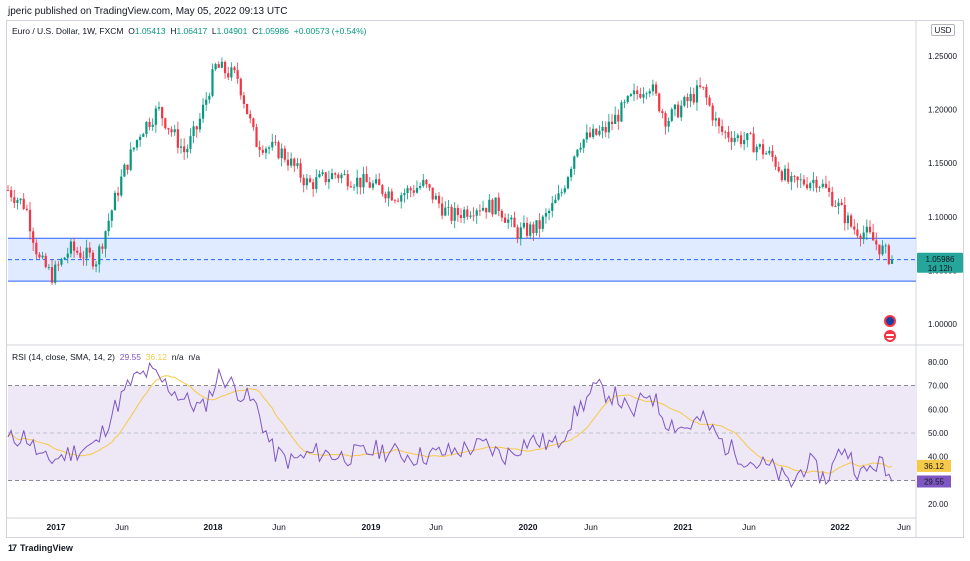 This screenshot has height=561, width=970. What do you see at coordinates (942, 56) in the screenshot?
I see `price-tick-label: 1.25000` at bounding box center [942, 56].